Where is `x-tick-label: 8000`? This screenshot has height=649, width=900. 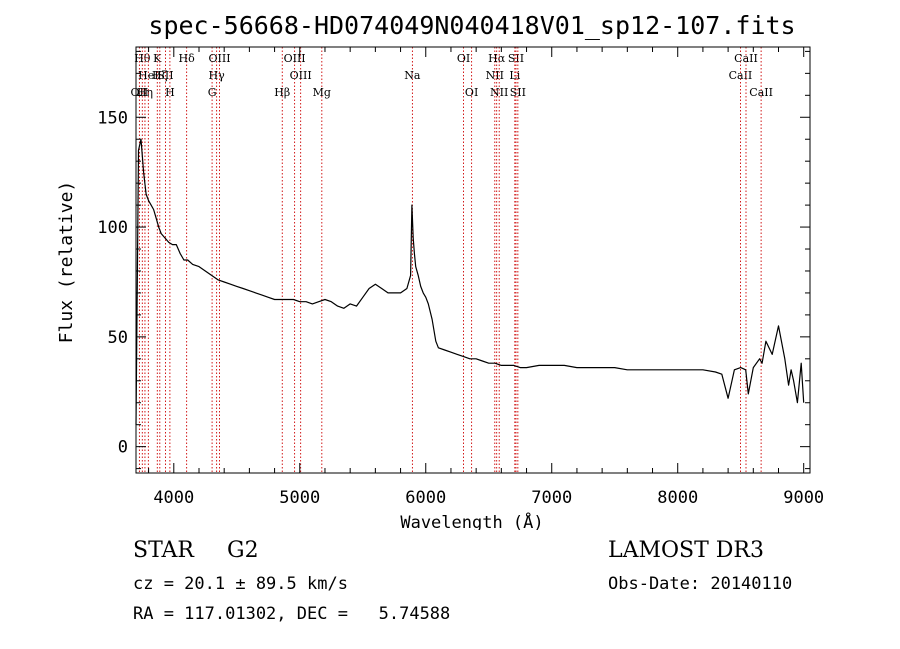 x-tick-label: 8000 is located at coordinates (677, 498).